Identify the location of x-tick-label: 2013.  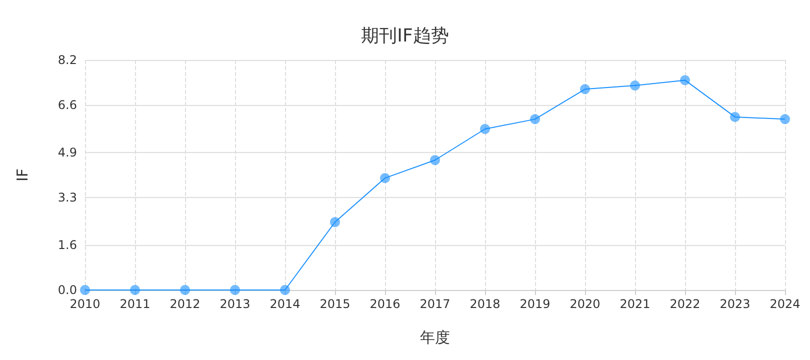
(235, 304).